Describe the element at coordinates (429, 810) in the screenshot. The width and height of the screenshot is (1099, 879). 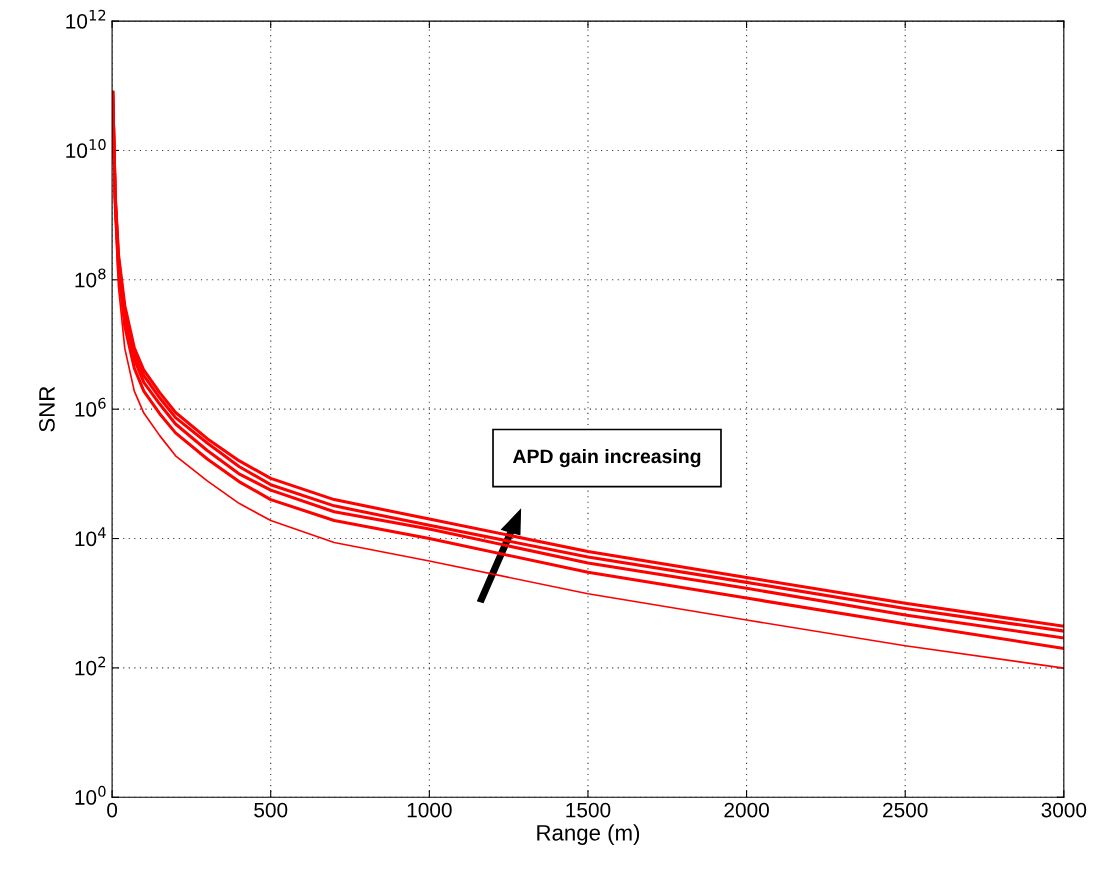
I see `x-tick-label: 1000` at that location.